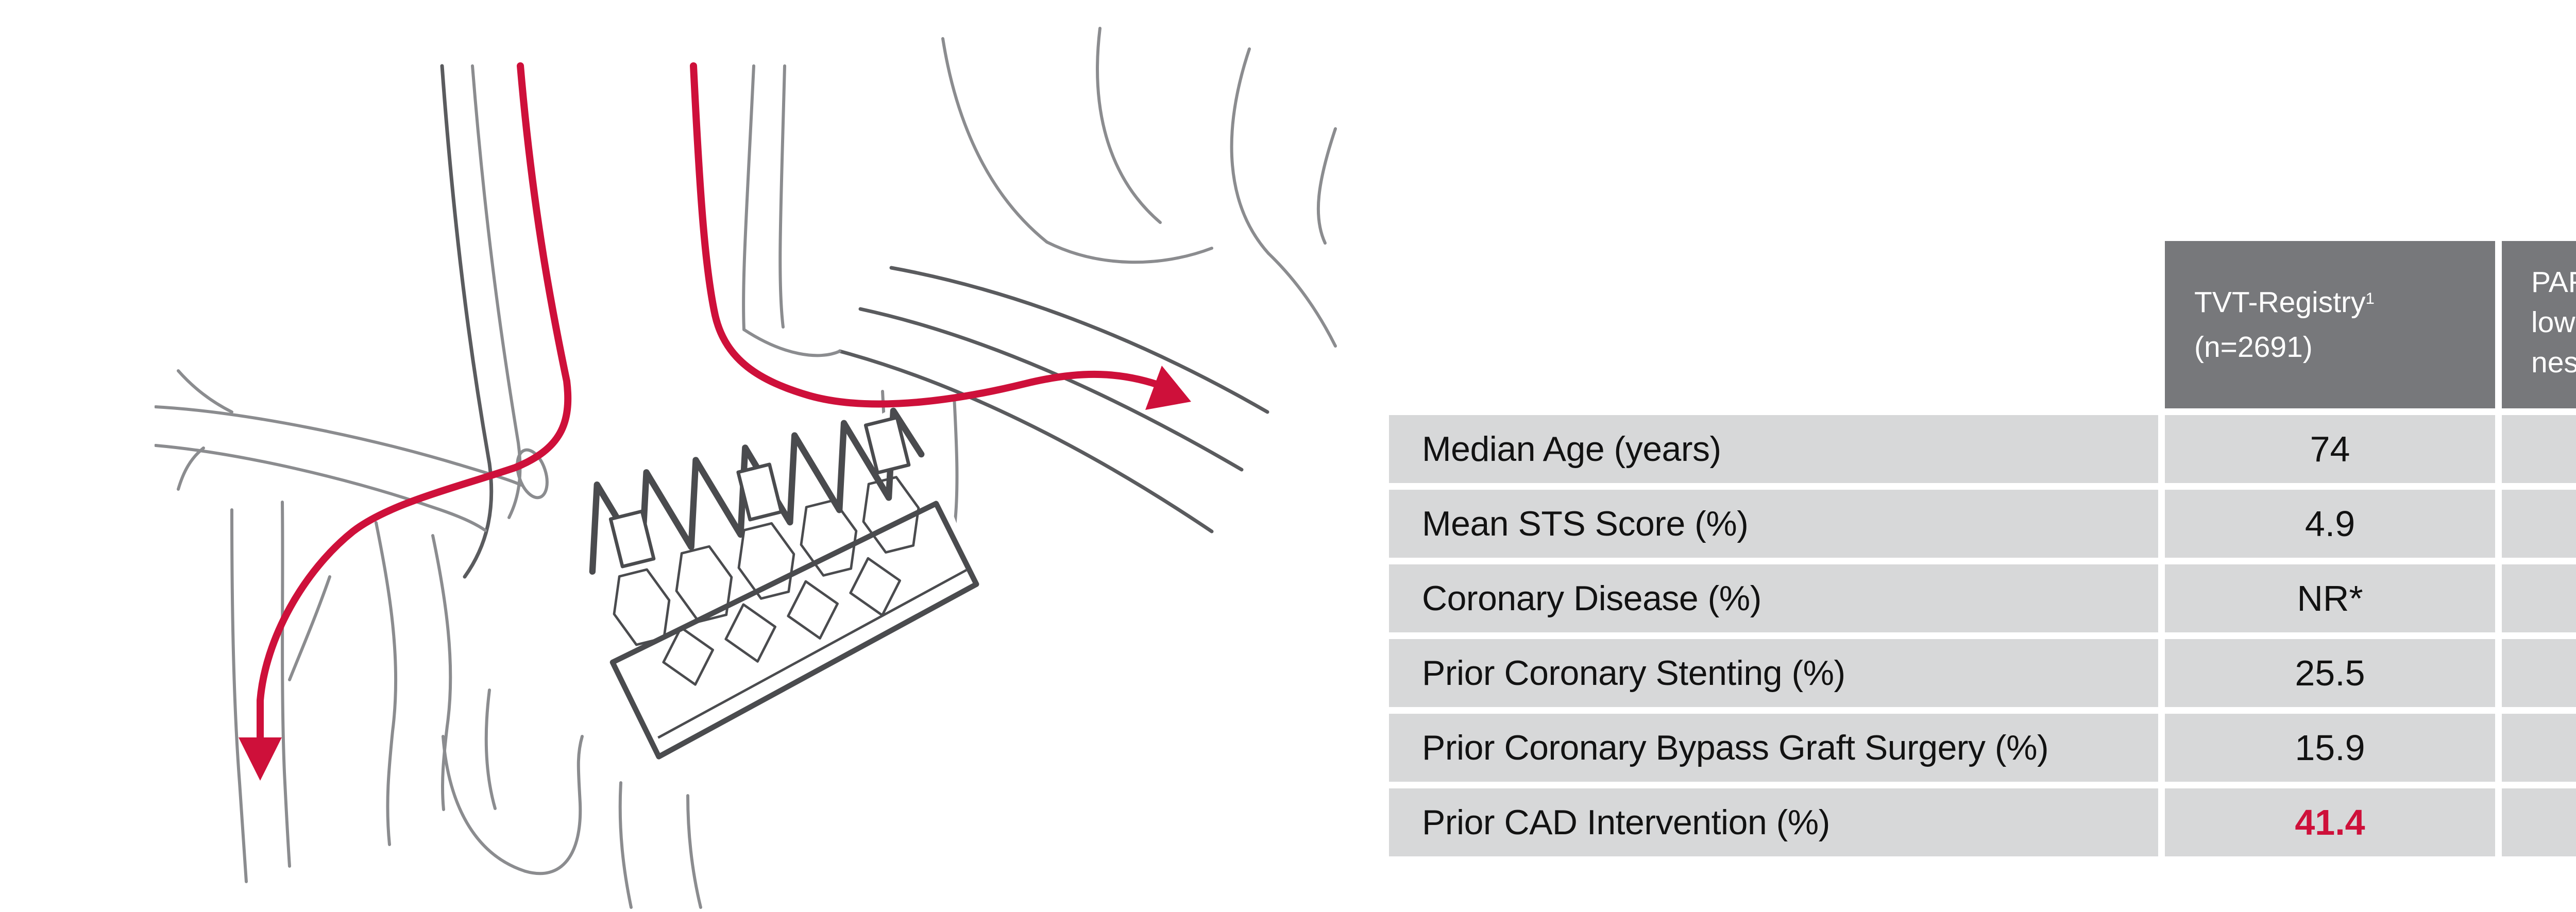  Describe the element at coordinates (2330, 748) in the screenshot. I see `tvt-prior-bypass-graft: 15.9` at that location.